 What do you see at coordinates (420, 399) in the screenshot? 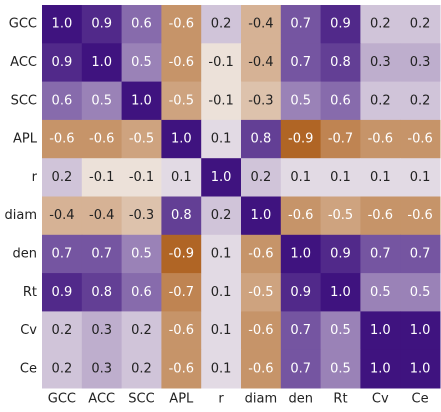
I see `x-tick-label: Ce` at bounding box center [420, 399].